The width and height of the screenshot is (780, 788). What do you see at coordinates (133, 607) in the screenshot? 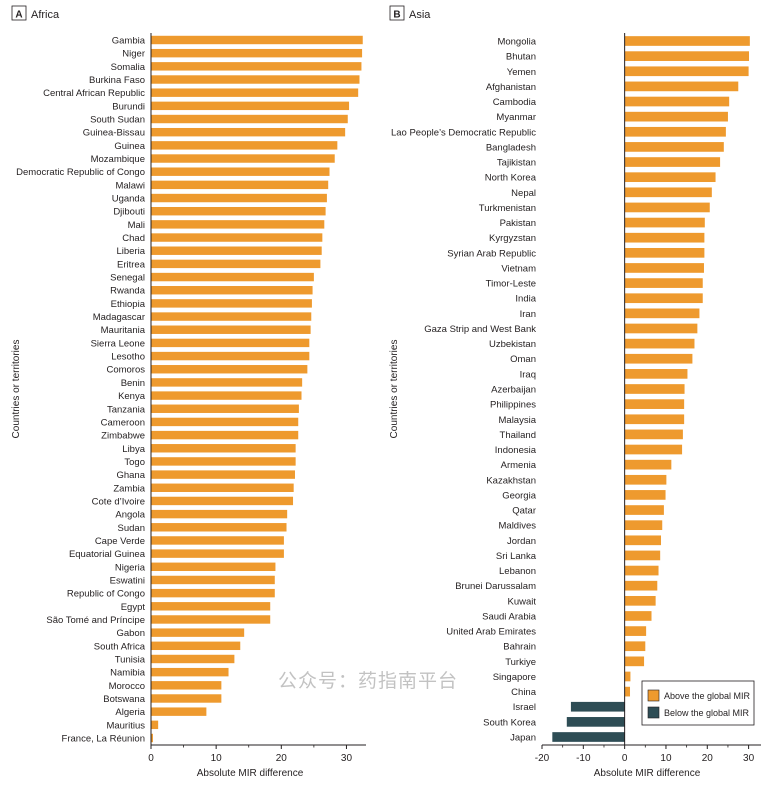
I see `panel-a-category-label: Egypt` at bounding box center [133, 607].